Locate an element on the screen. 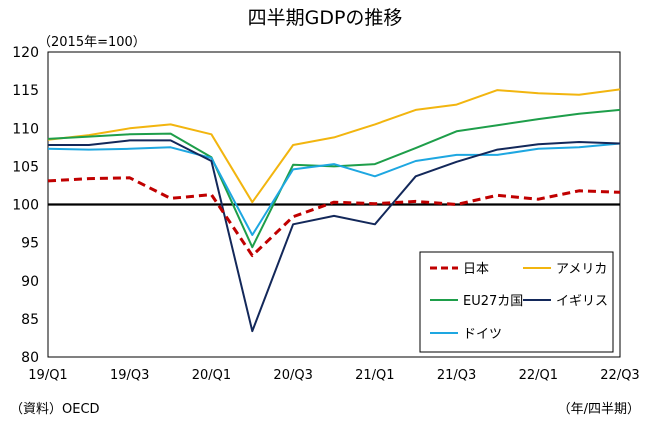 This screenshot has height=429, width=650. legend-label-2: EU27カ国 is located at coordinates (493, 301).